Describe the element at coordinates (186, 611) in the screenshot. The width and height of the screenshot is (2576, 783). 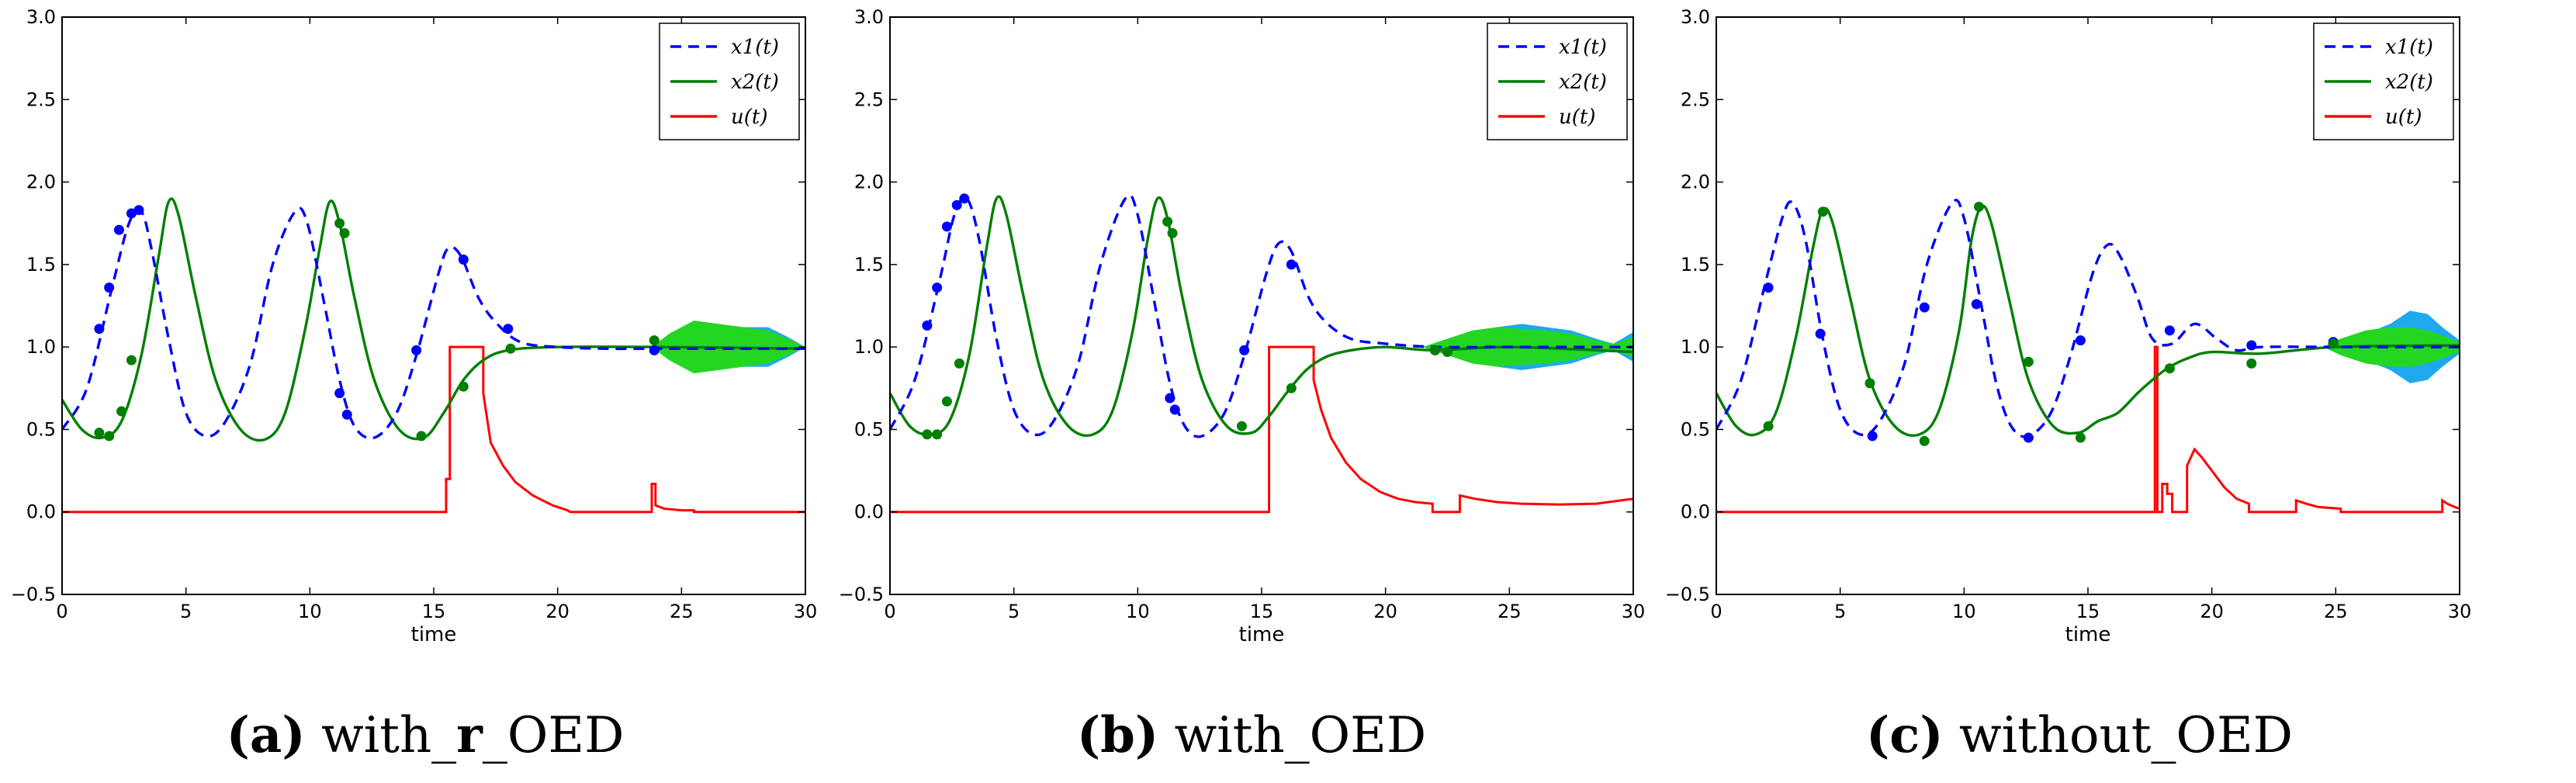
I see `x-tick-label: 5` at that location.